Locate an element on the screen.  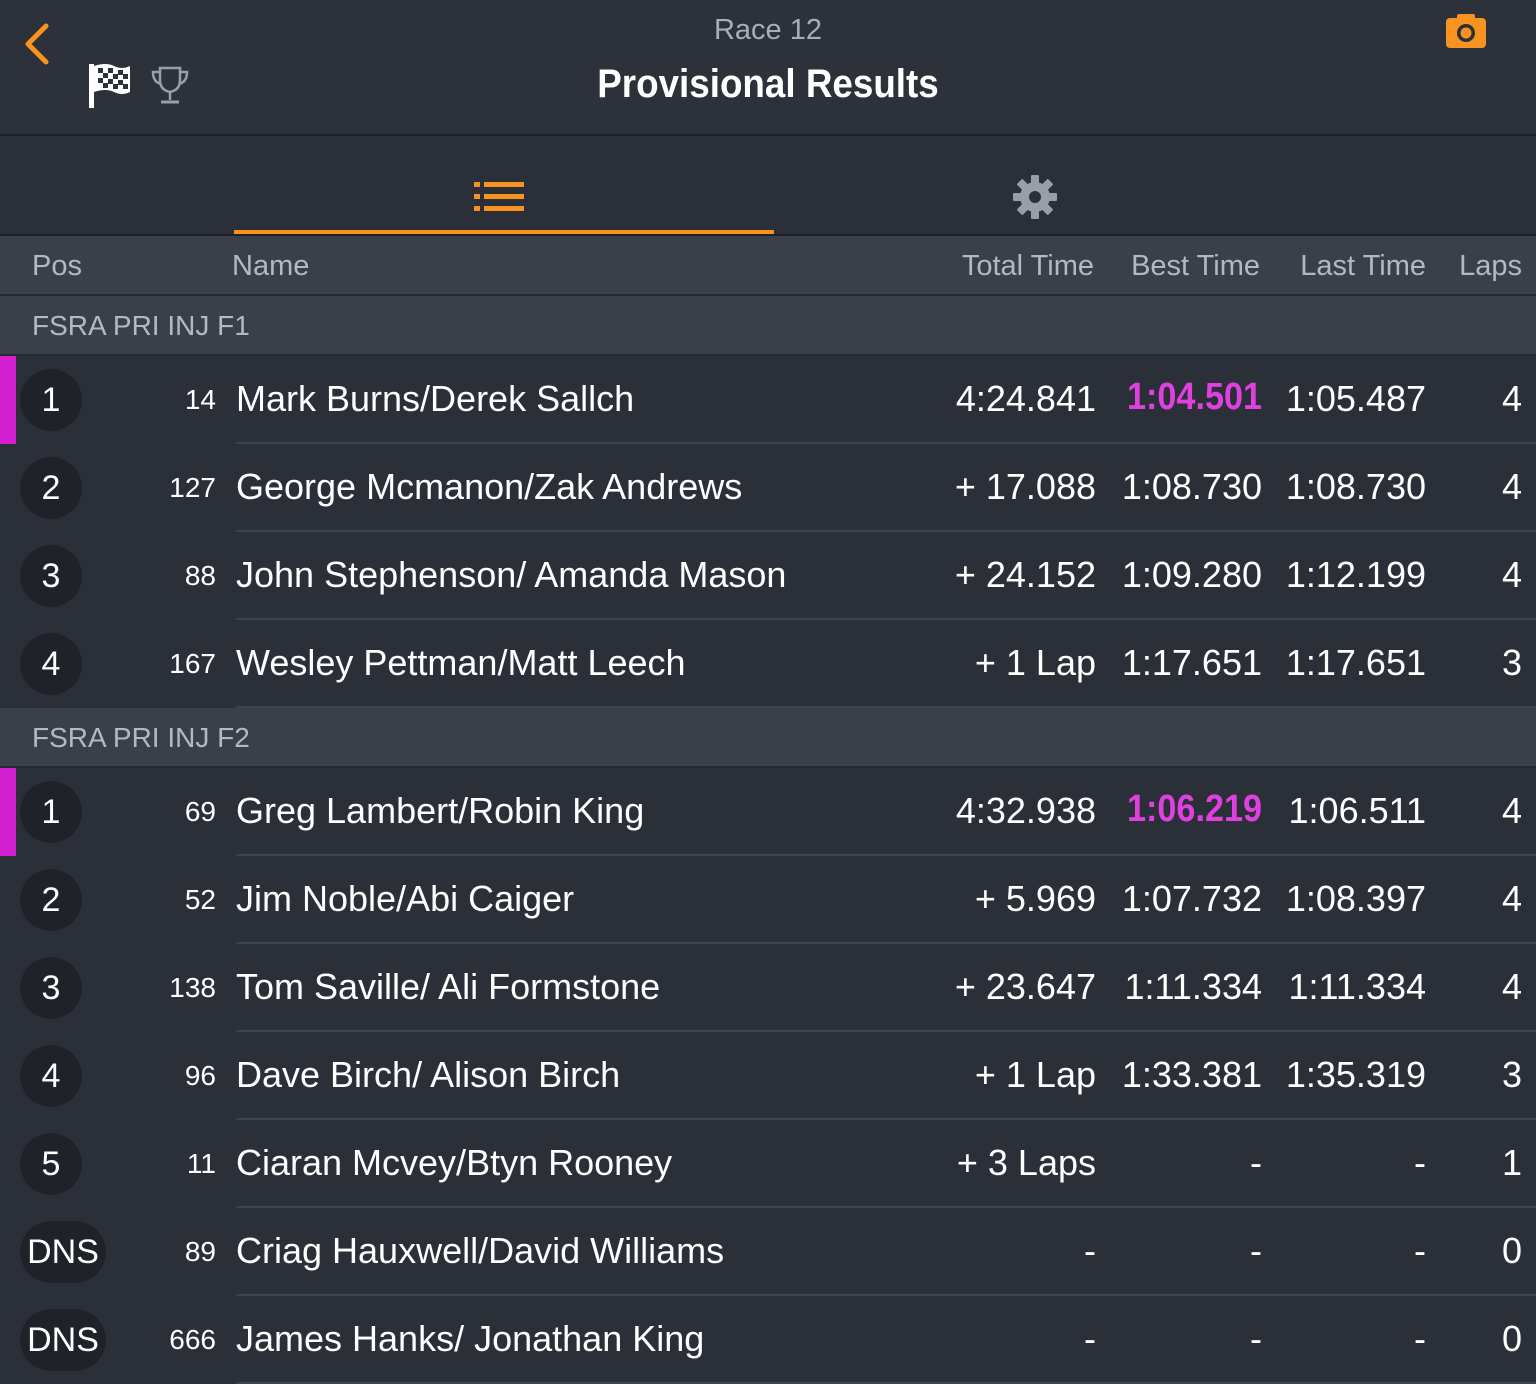
car-number: 69 is located at coordinates (200, 811).